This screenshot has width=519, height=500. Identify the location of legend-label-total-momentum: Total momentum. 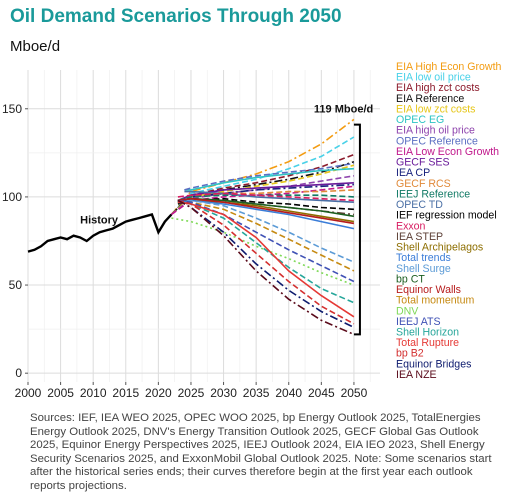
(435, 301).